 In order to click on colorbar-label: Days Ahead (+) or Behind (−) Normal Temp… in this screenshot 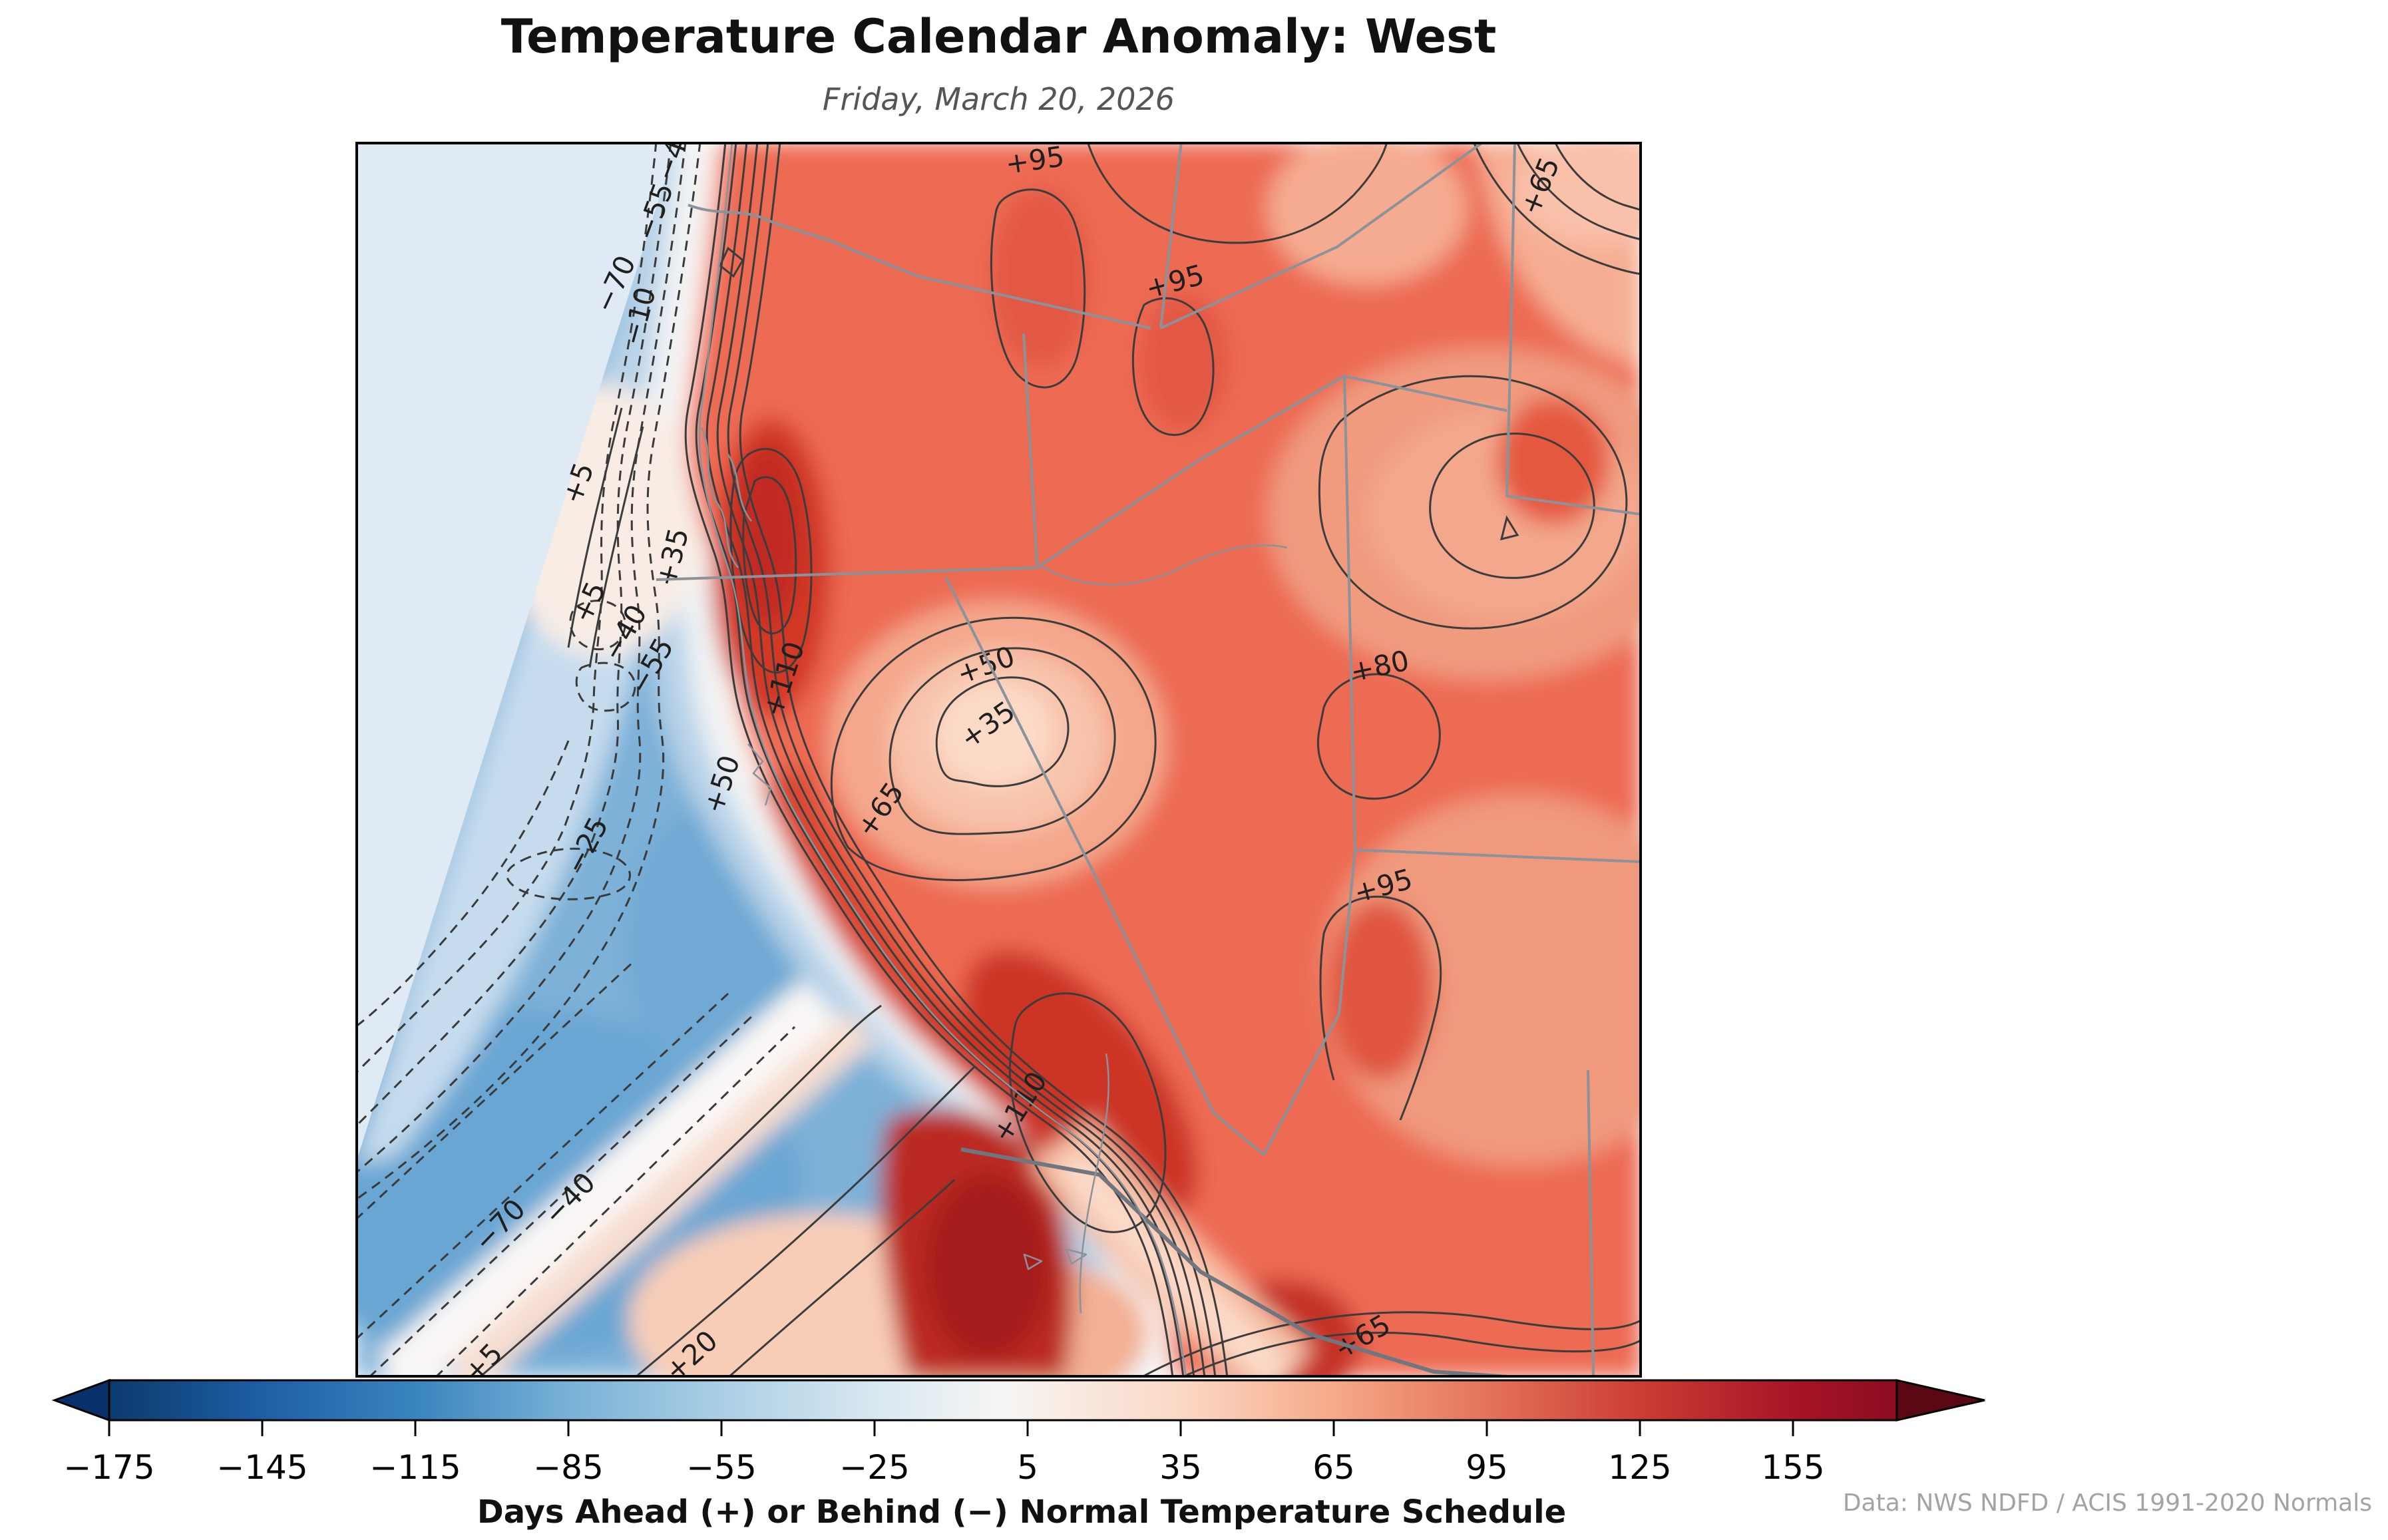, I will do `click(1022, 1512)`.